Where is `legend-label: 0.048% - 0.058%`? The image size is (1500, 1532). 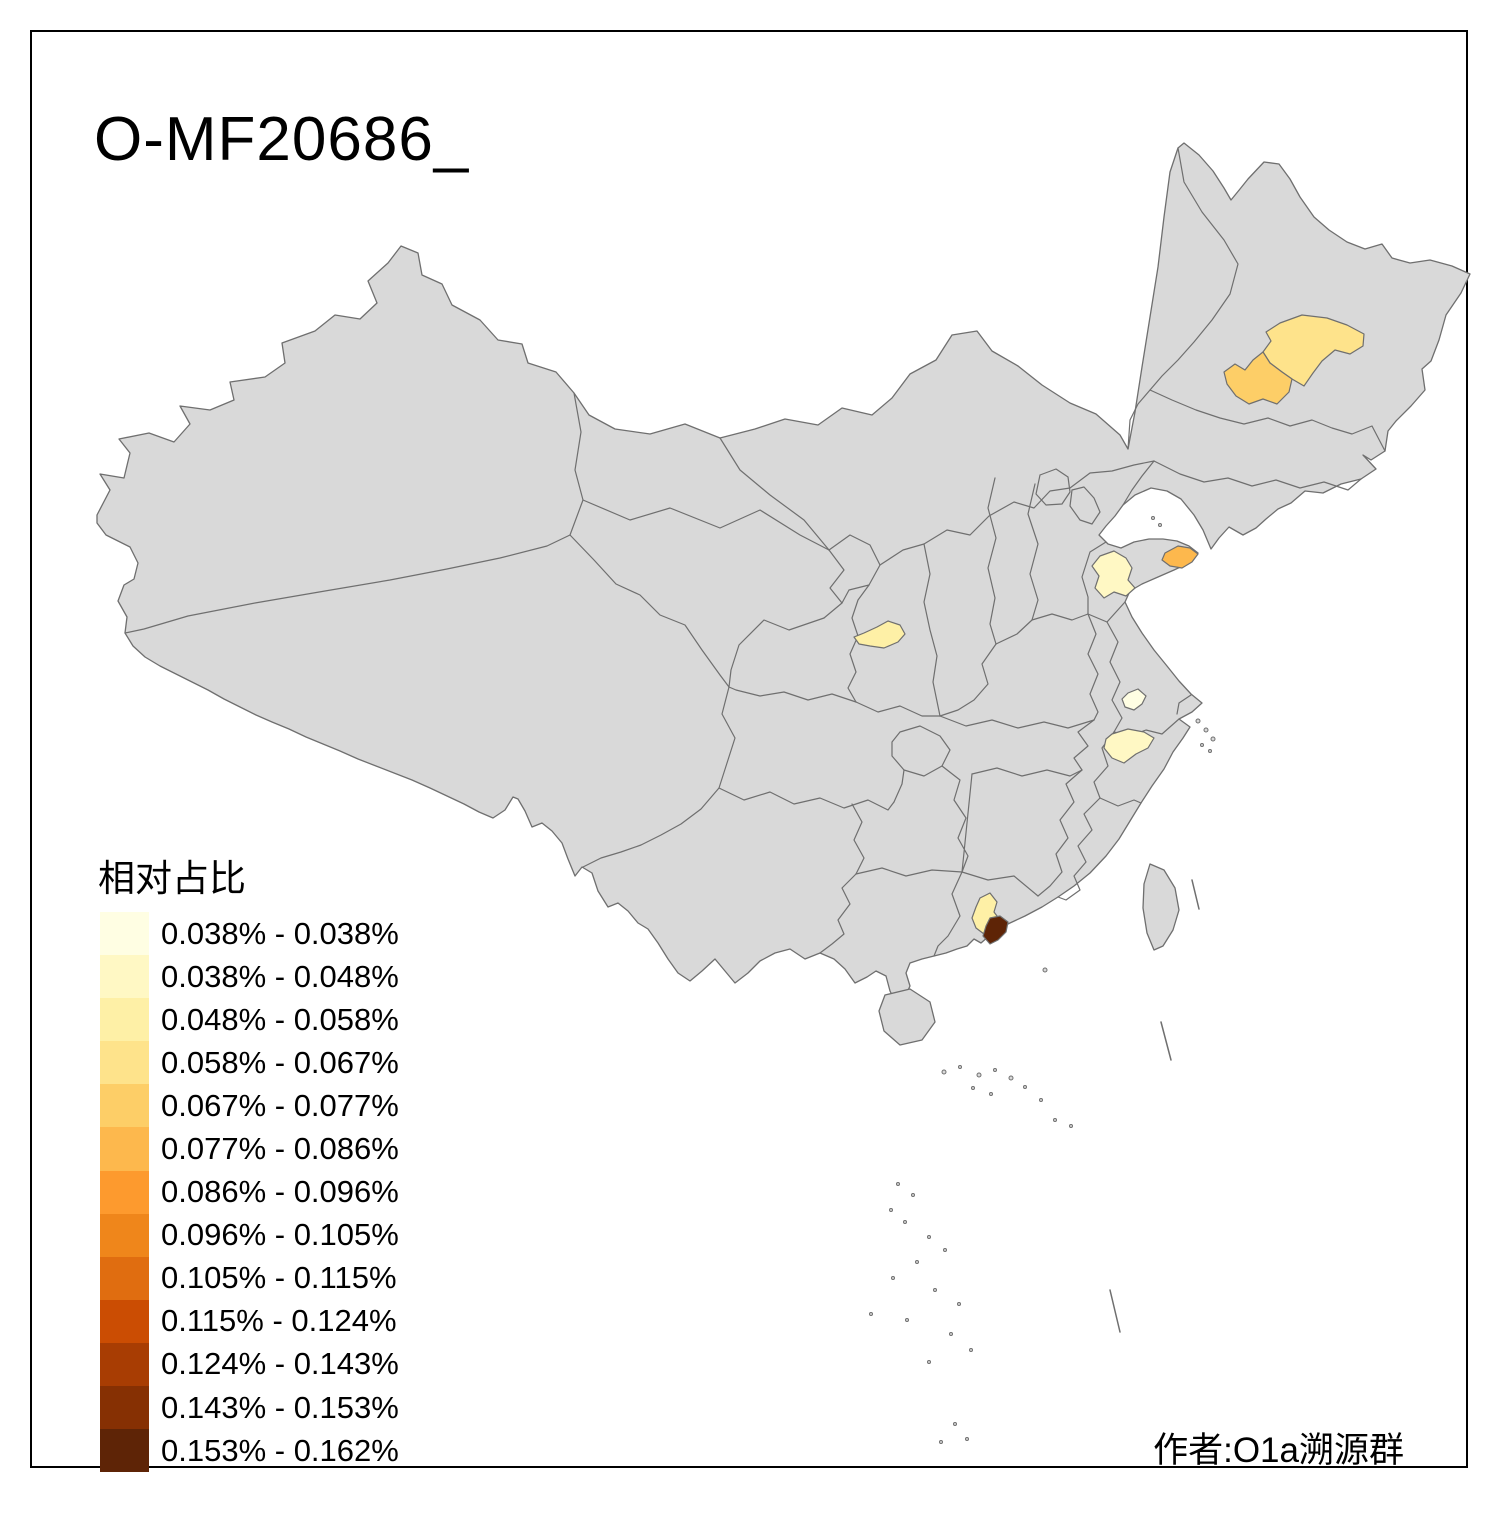
legend-label: 0.048% - 0.058% is located at coordinates (280, 1019).